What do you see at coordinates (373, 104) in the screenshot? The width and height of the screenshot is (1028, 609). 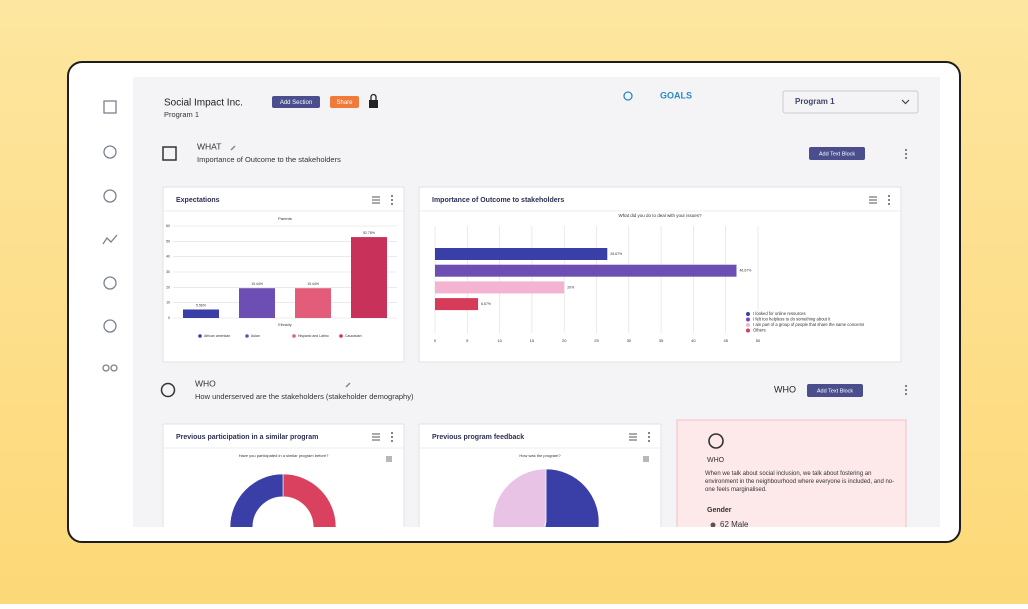 I see `lock-icon` at bounding box center [373, 104].